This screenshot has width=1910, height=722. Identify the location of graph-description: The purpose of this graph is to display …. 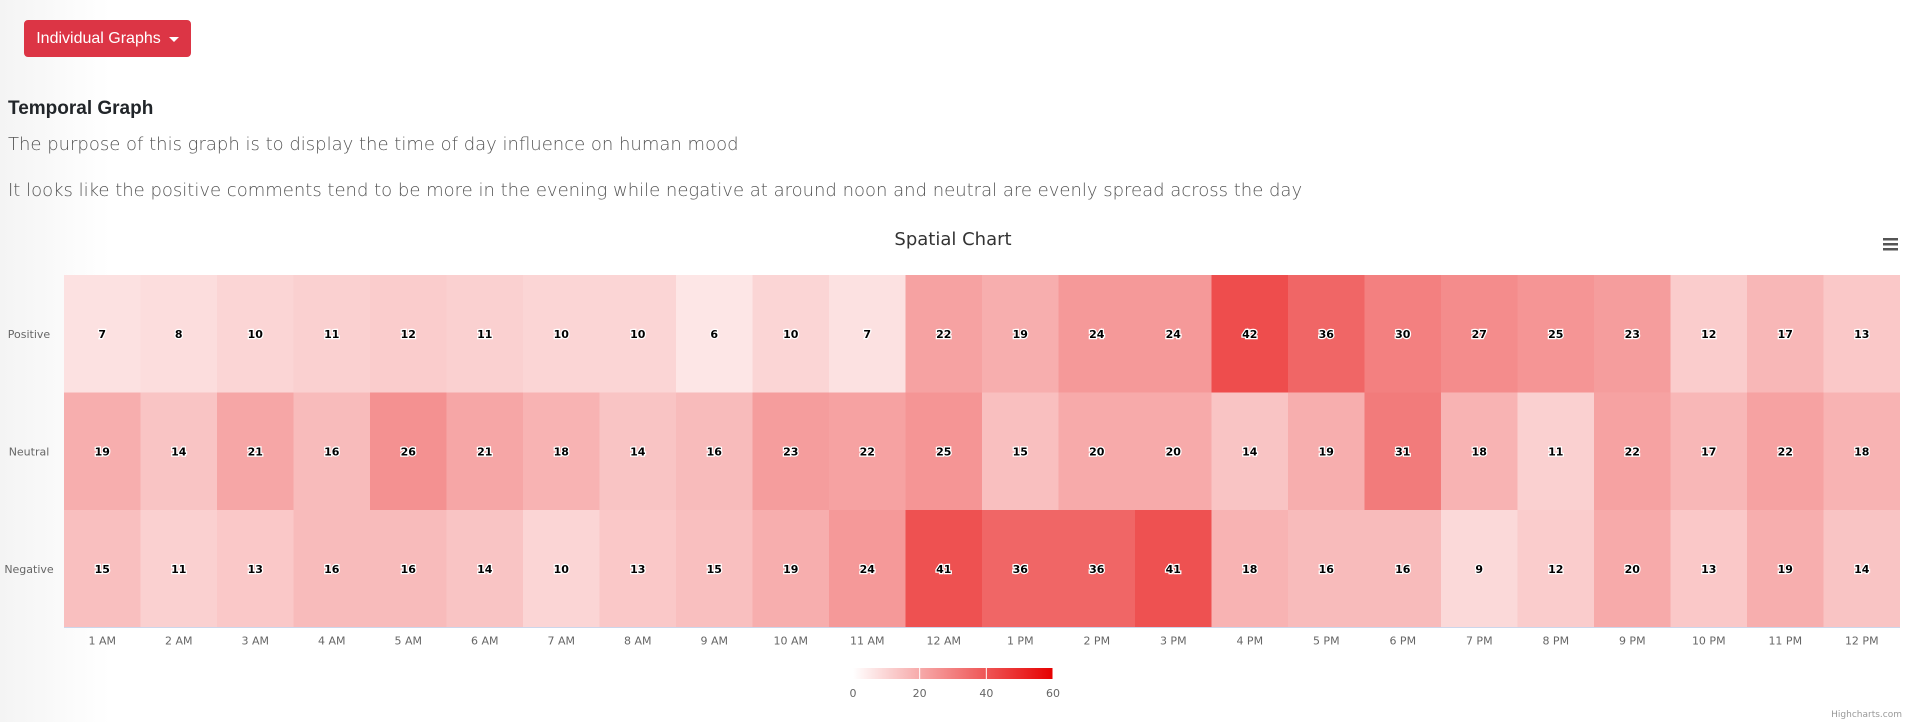
(373, 144).